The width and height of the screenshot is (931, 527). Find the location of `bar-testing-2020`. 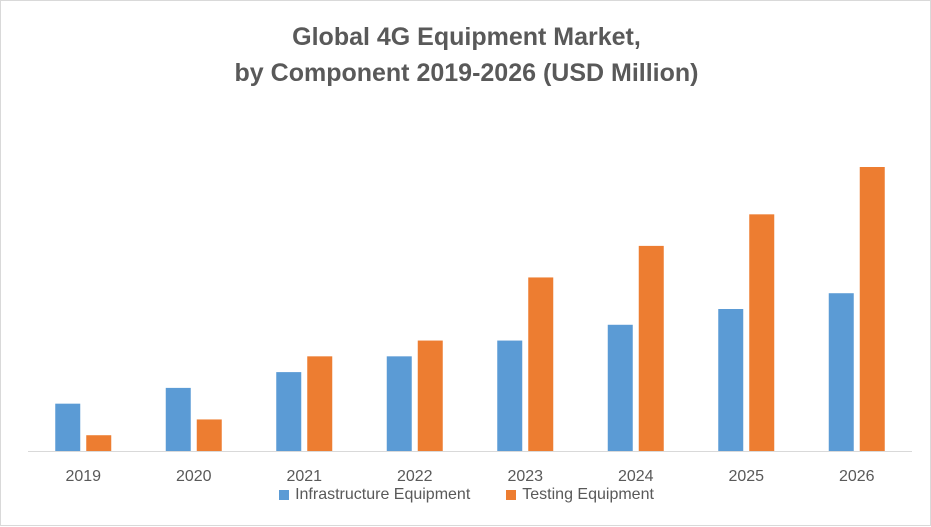

bar-testing-2020 is located at coordinates (209, 435).